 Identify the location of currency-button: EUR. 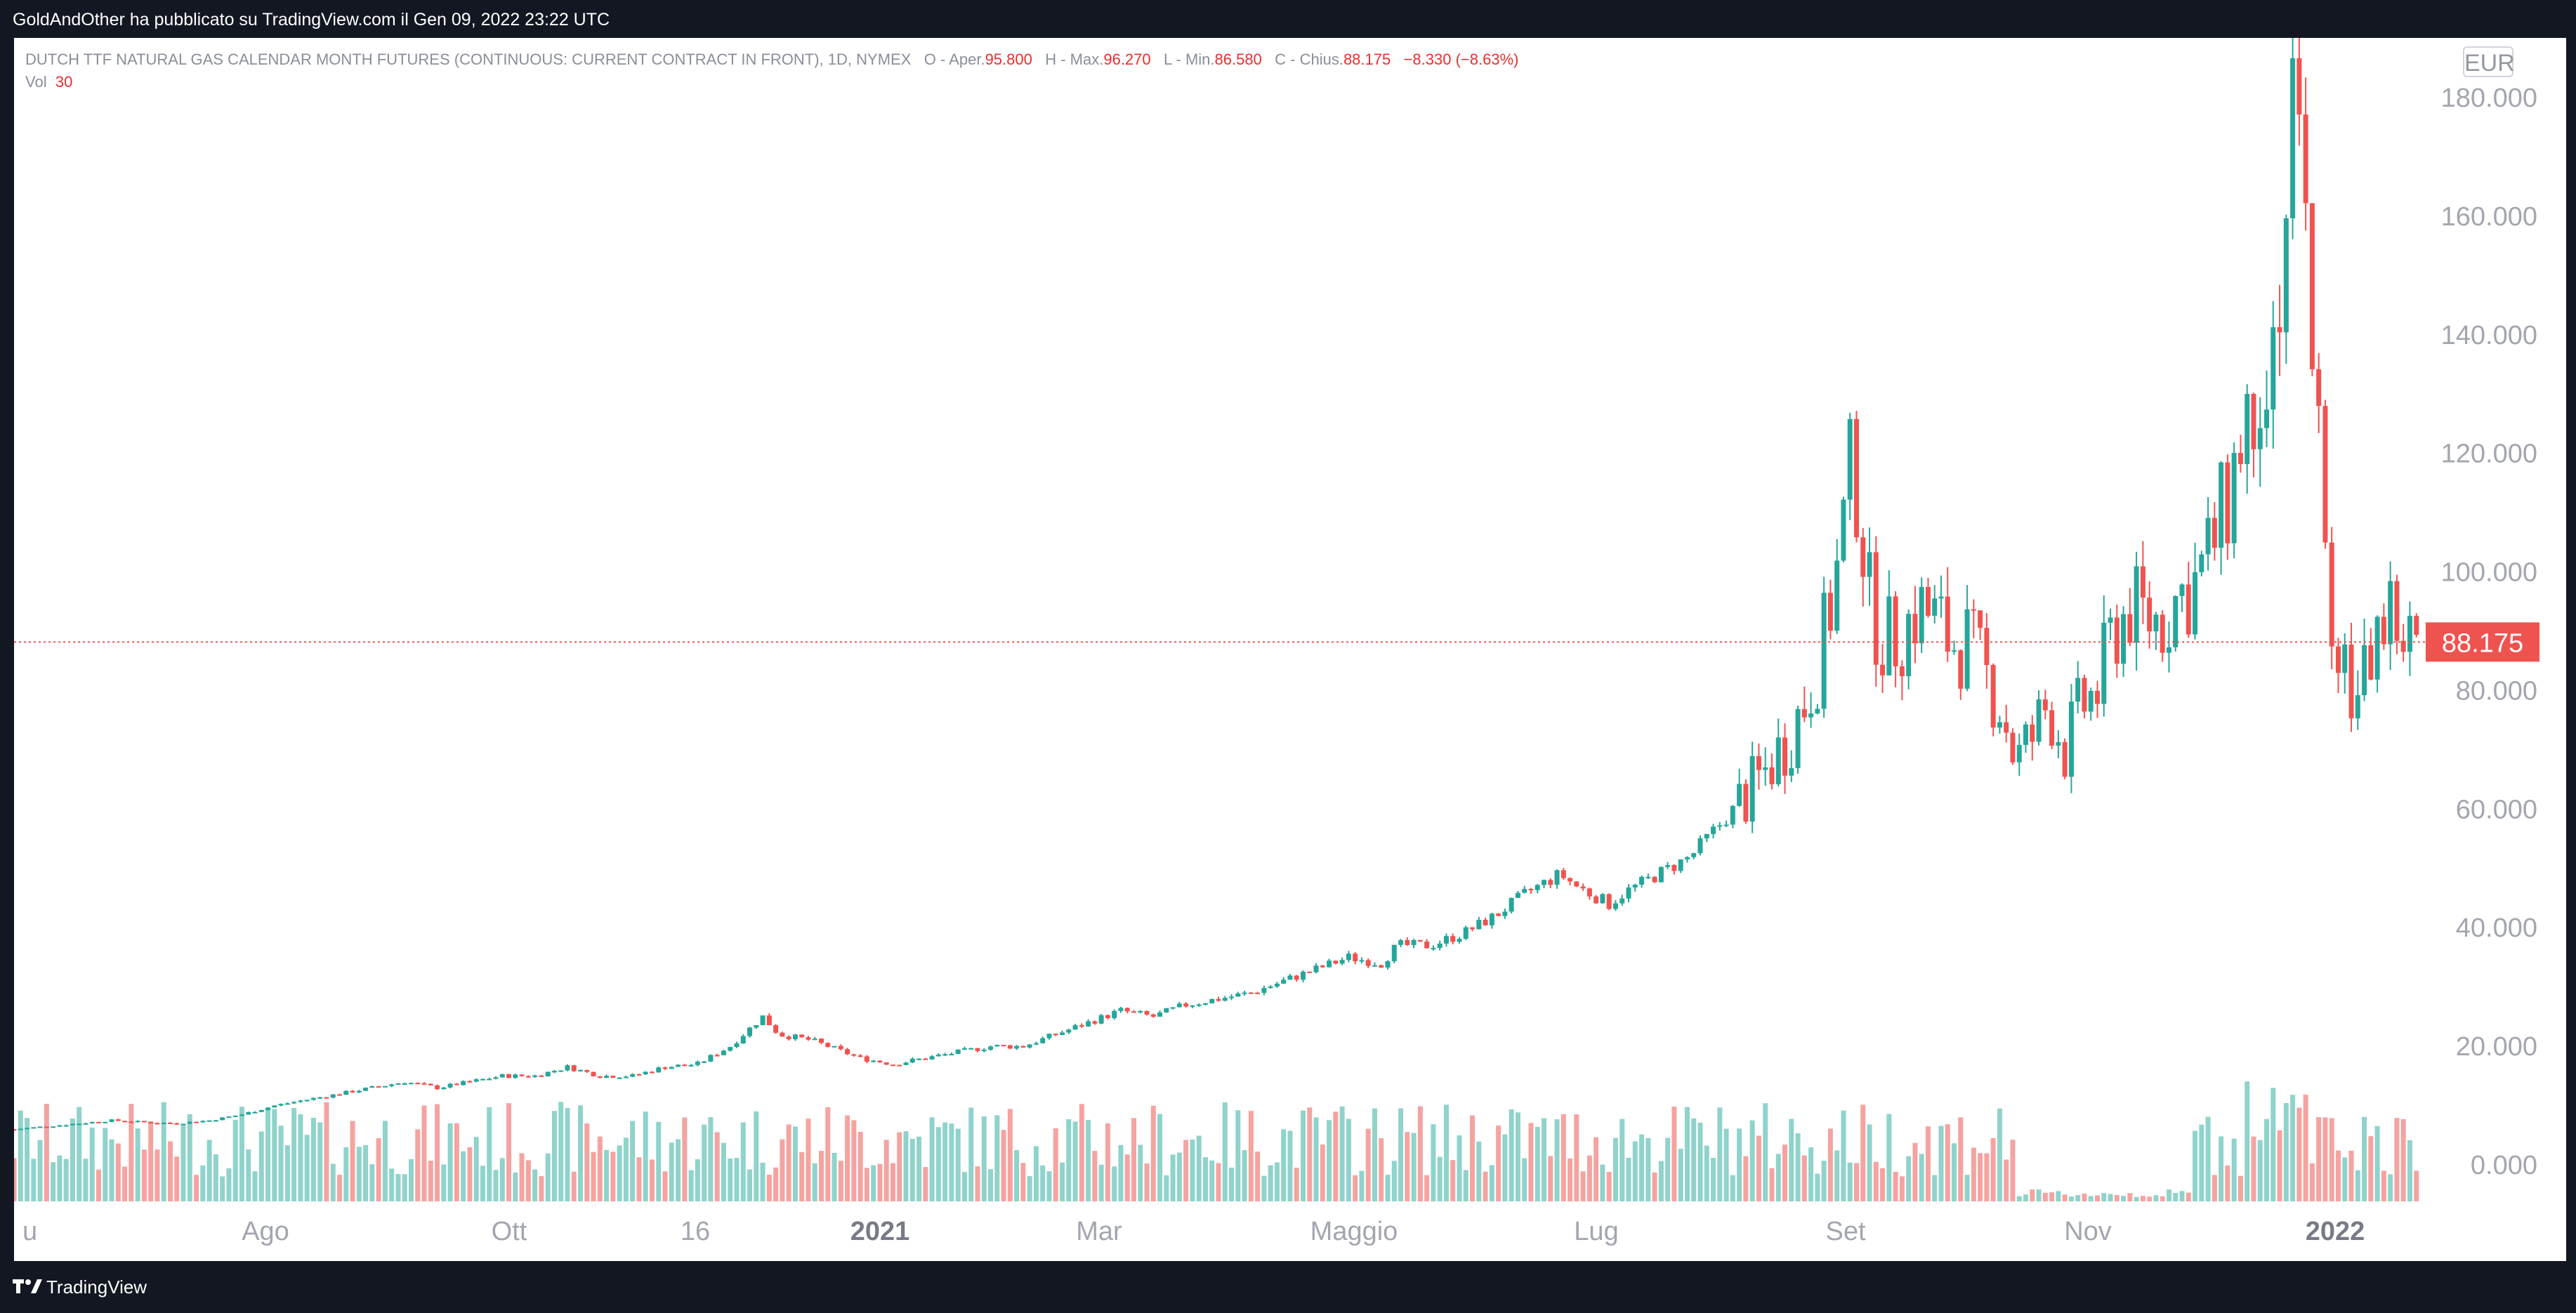
(2489, 61).